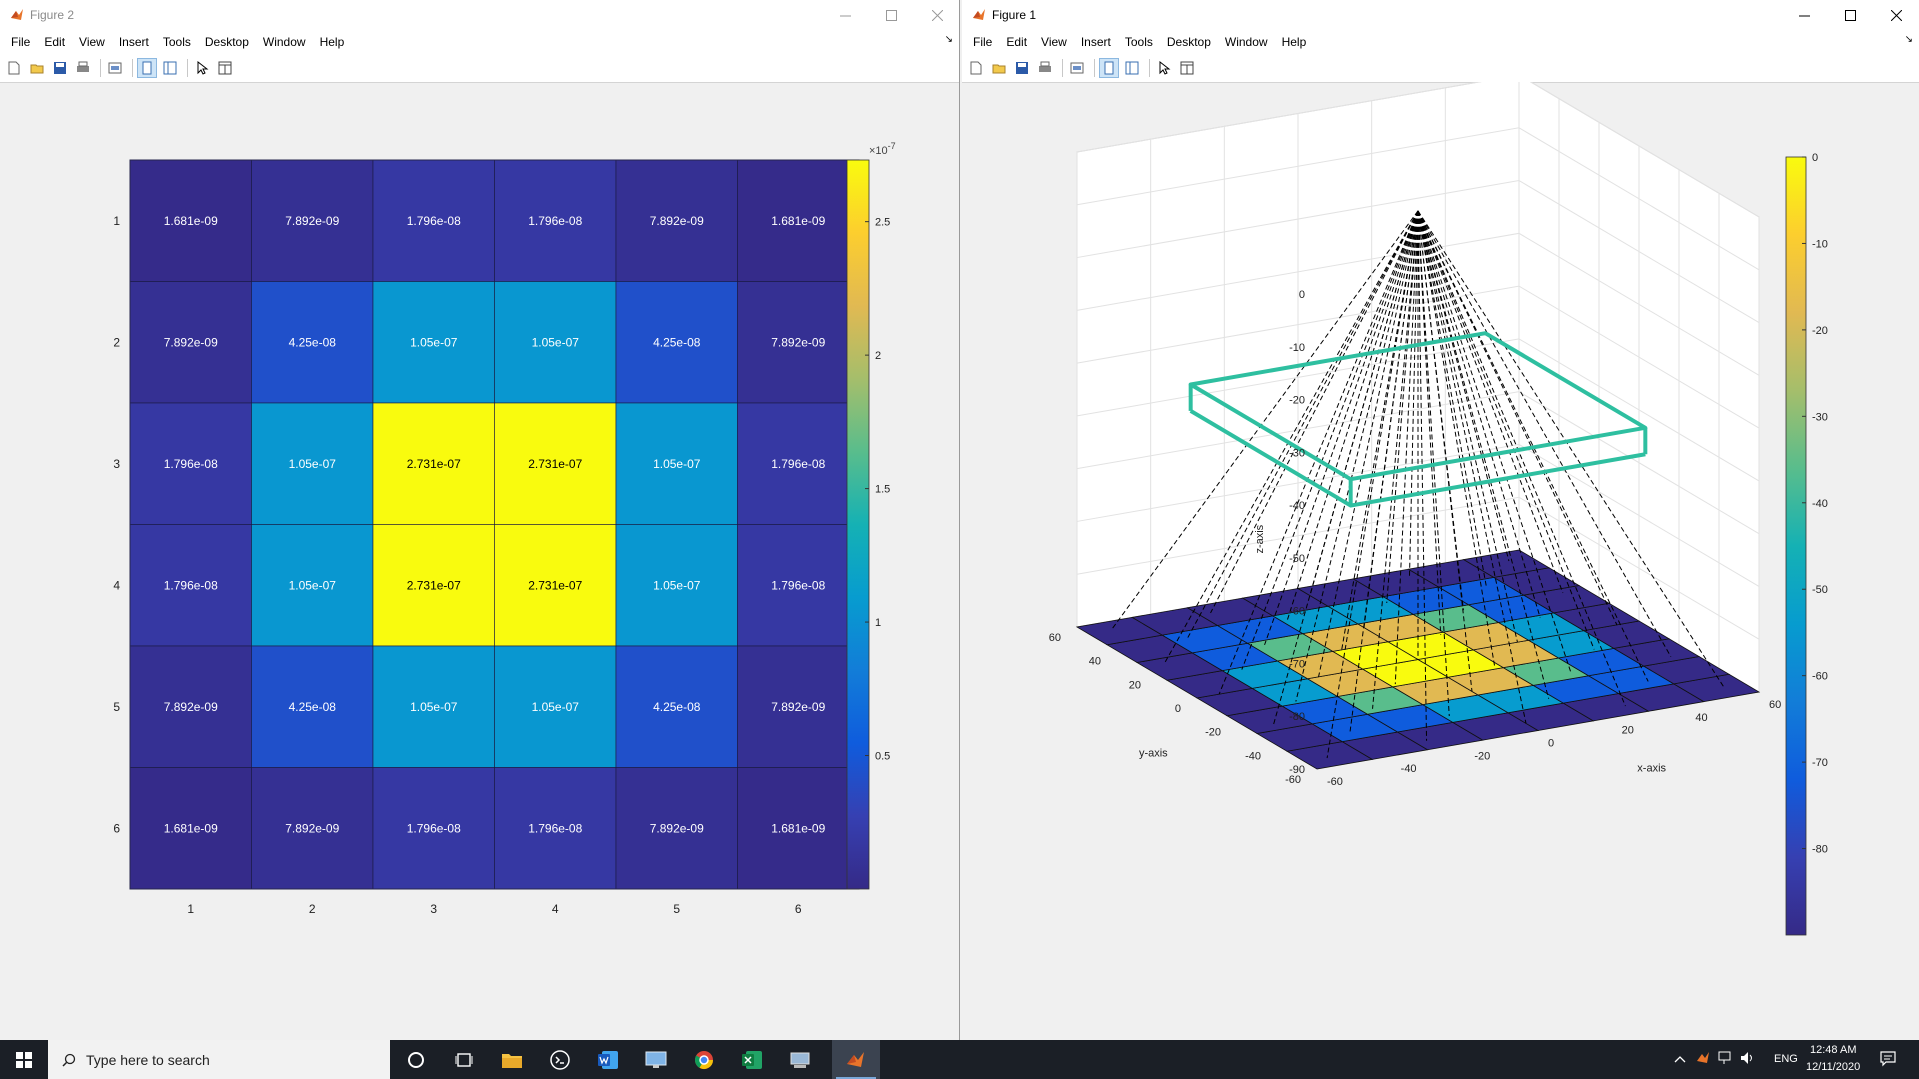  What do you see at coordinates (1628, 731) in the screenshot?
I see `x-tick-label: 20` at bounding box center [1628, 731].